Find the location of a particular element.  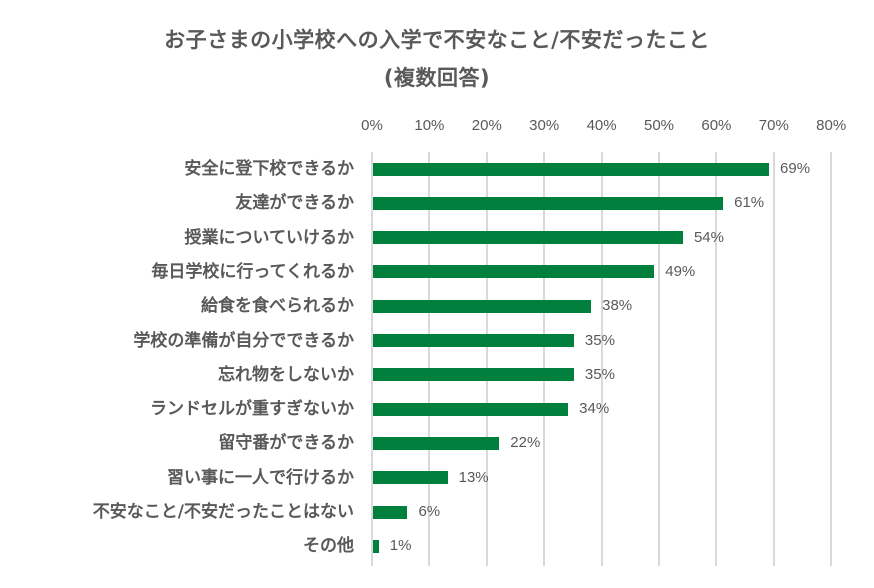

y-axis-line is located at coordinates (372, 359).